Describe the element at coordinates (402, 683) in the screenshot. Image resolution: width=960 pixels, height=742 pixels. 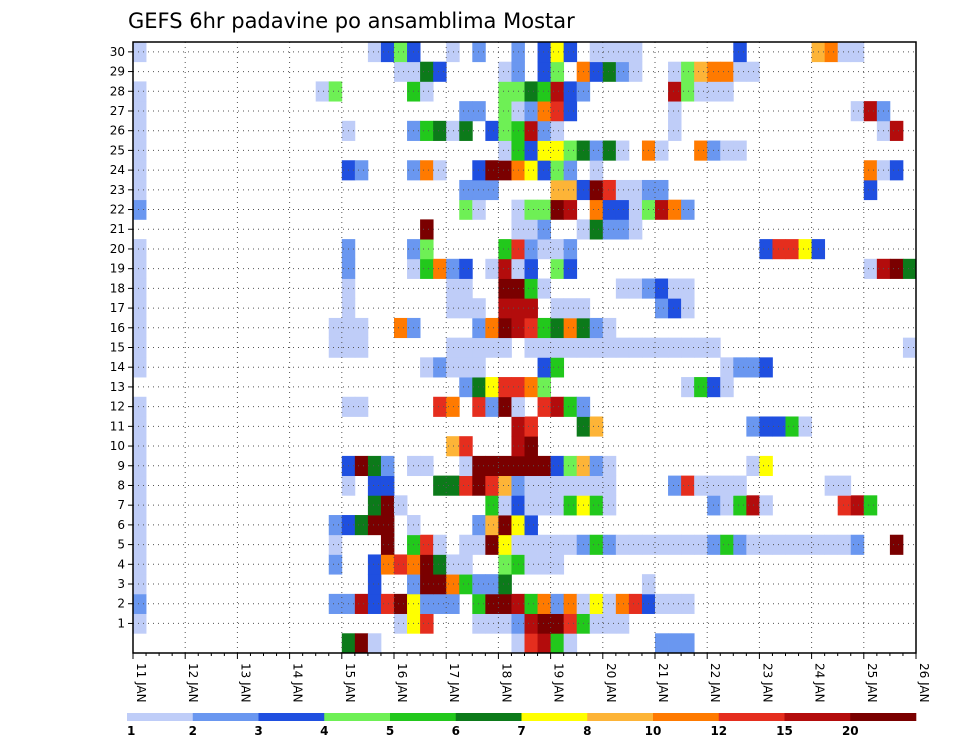
I see `x-tick-label: 16 JAN` at that location.